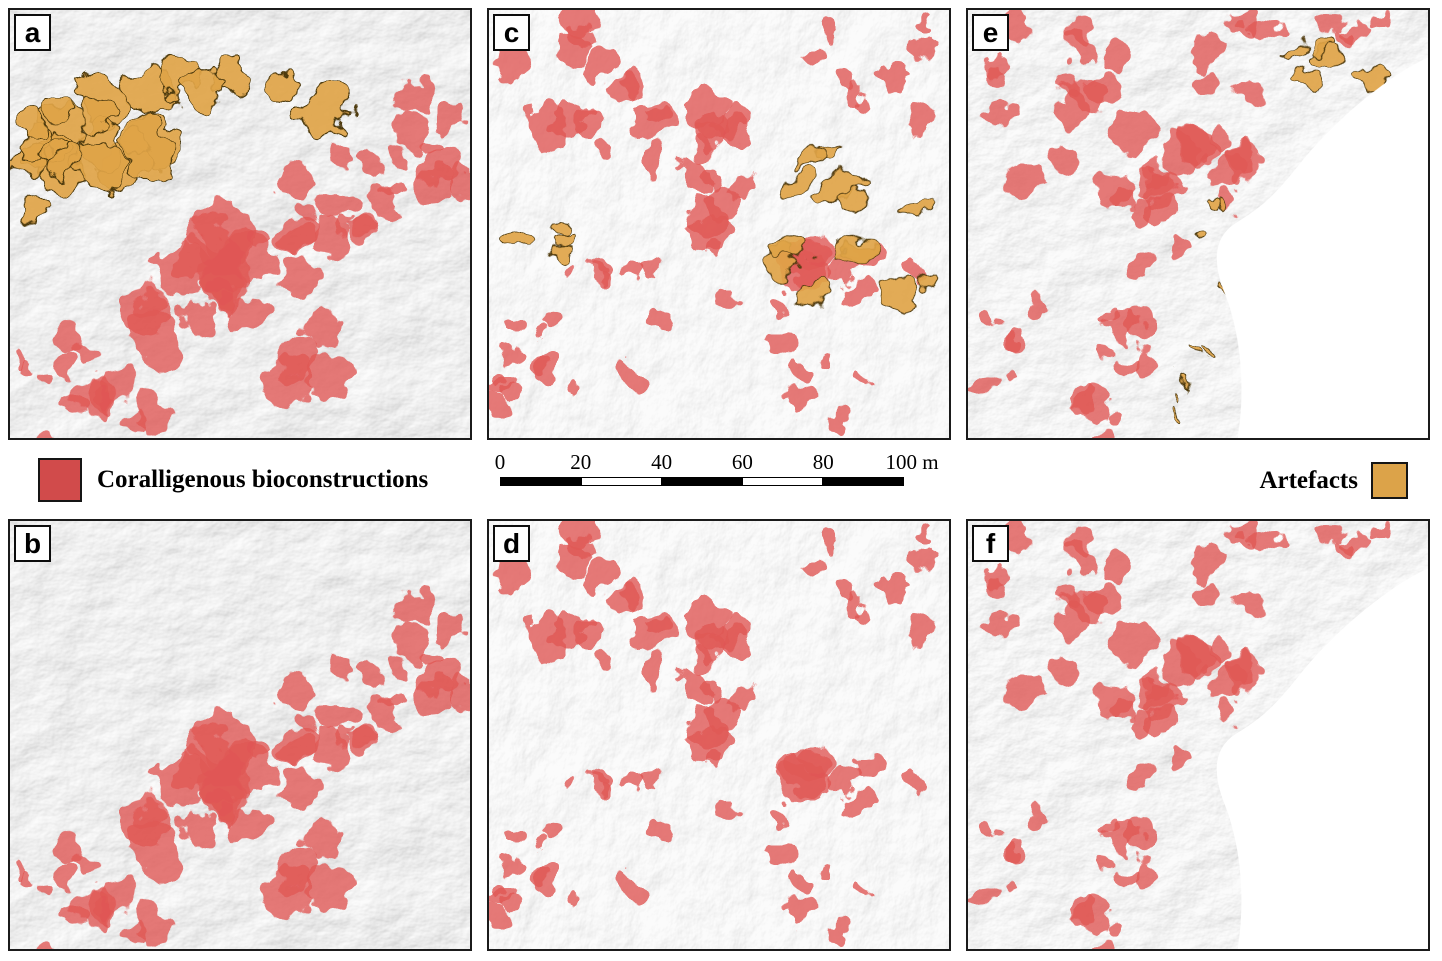 The width and height of the screenshot is (1442, 961). I want to click on map-panel-b: b, so click(240, 735).